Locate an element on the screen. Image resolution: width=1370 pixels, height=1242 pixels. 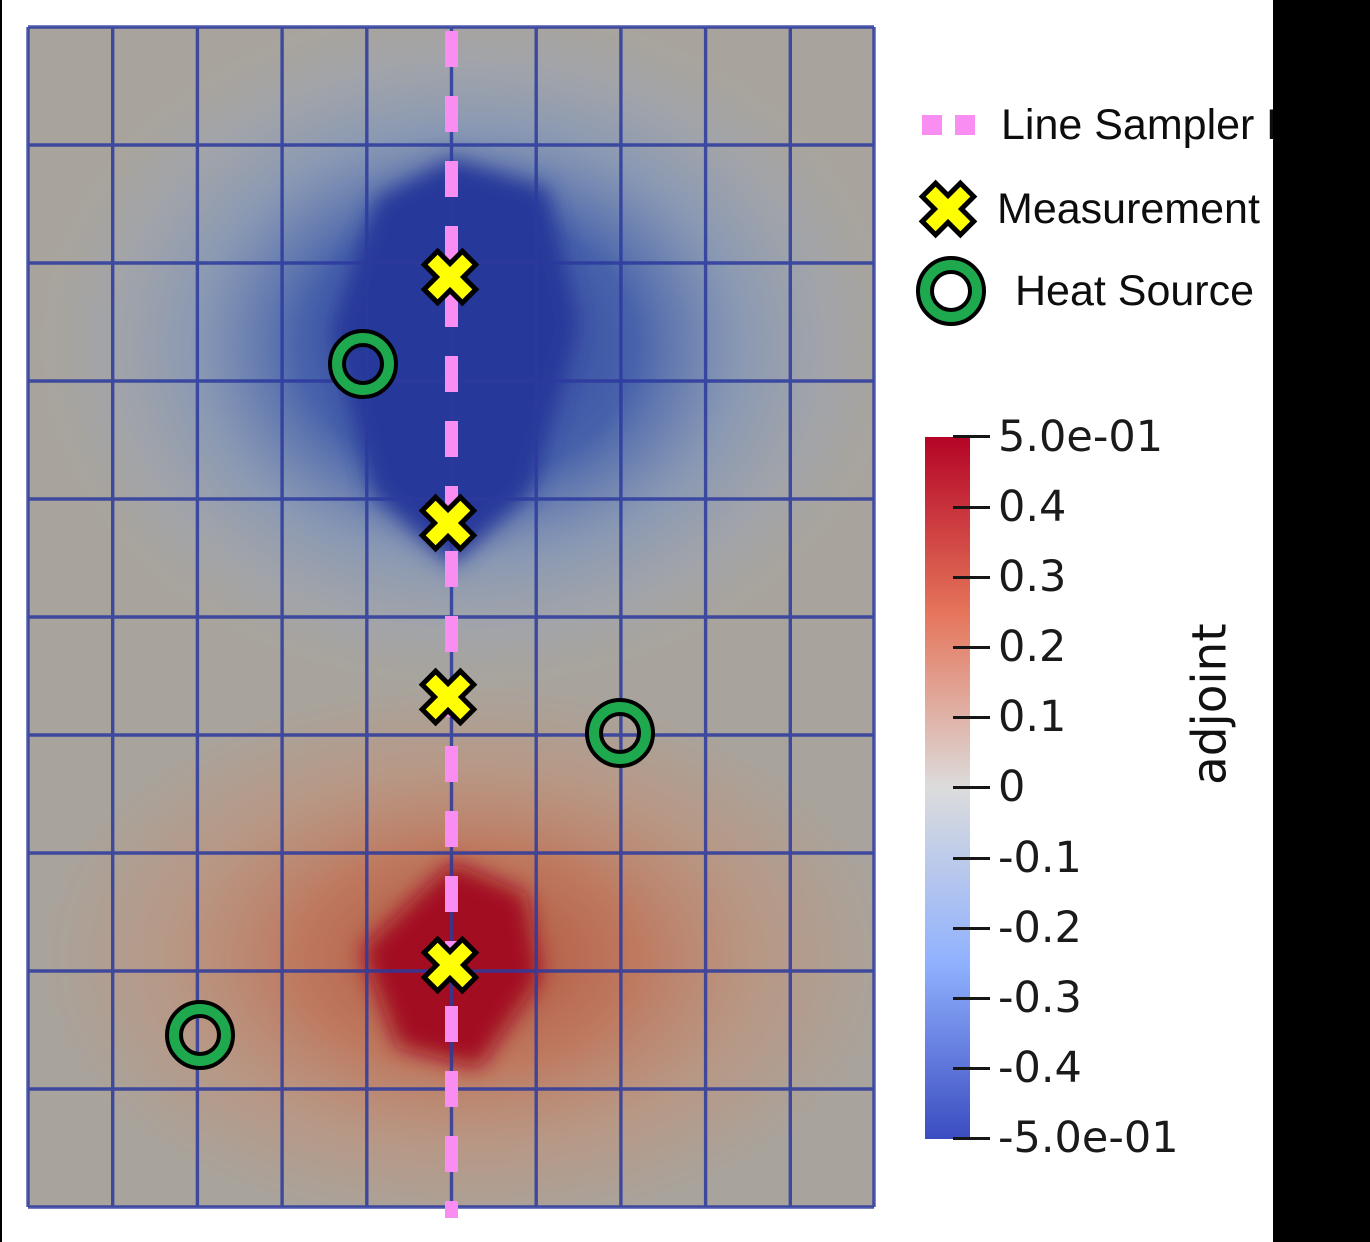
colorbar-tick-label: -0.2 is located at coordinates (1040, 928).